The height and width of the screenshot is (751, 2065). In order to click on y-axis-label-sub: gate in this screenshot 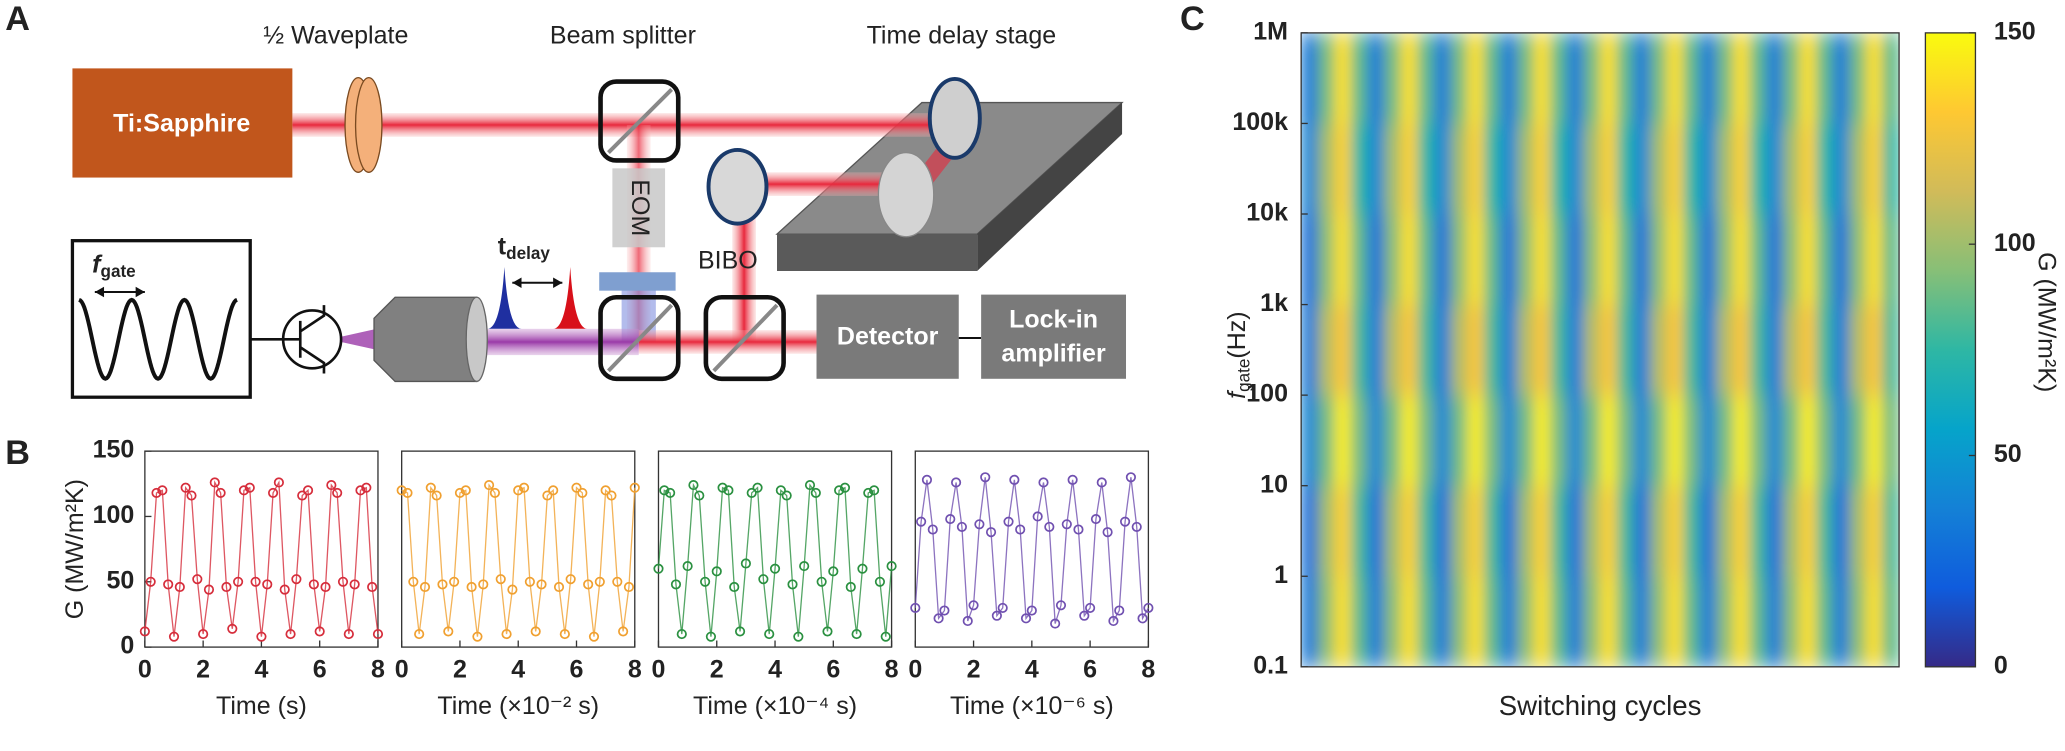, I will do `click(1243, 375)`.